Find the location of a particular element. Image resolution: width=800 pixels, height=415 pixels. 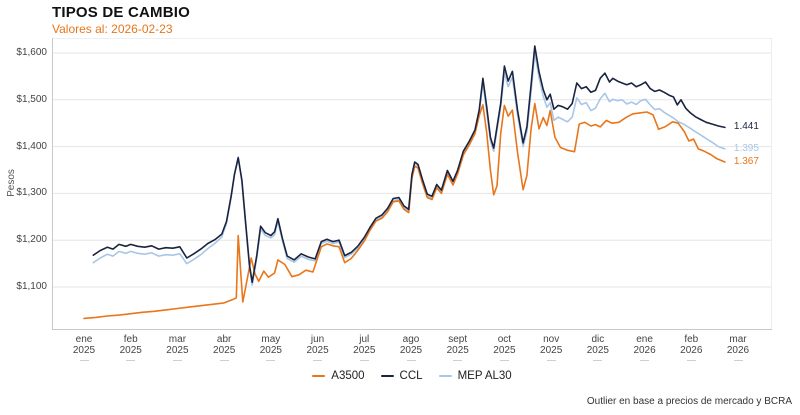

x-tick-label: mar 2025 is located at coordinates (177, 347).